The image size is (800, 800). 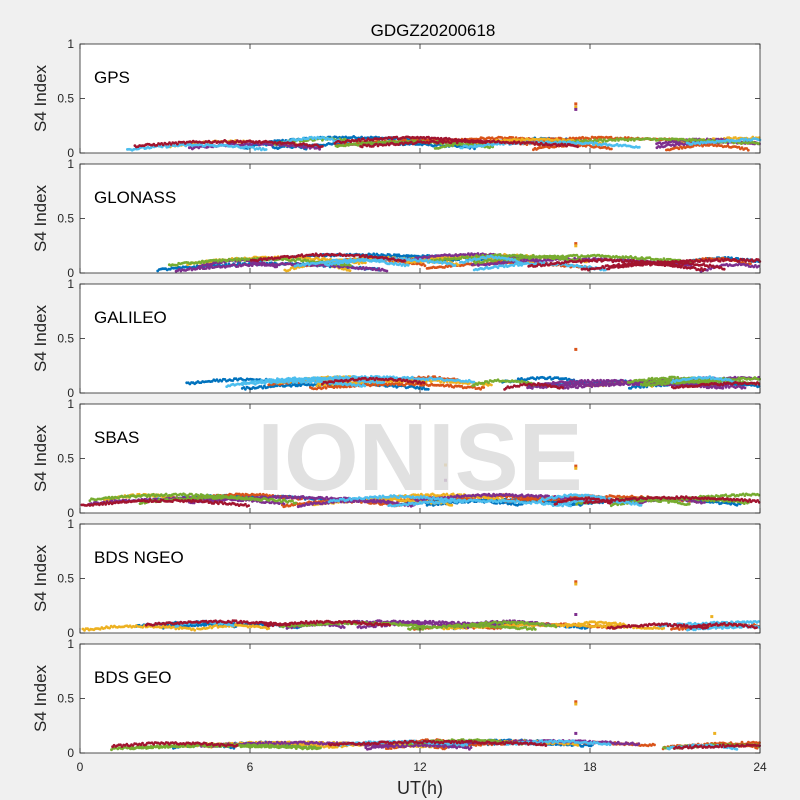 I want to click on figure-title: GDGZ20200618, so click(x=433, y=30).